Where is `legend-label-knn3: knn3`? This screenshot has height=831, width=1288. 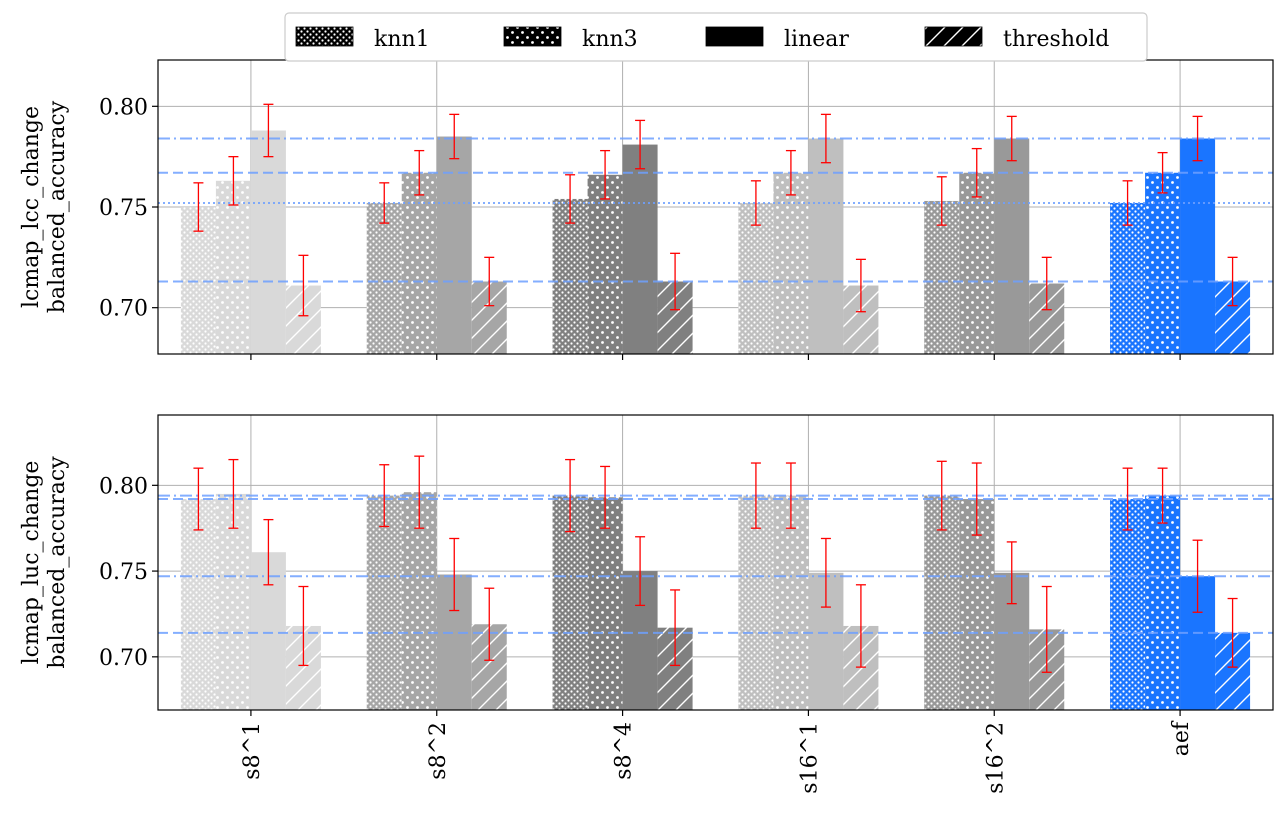
legend-label-knn3: knn3 is located at coordinates (610, 39).